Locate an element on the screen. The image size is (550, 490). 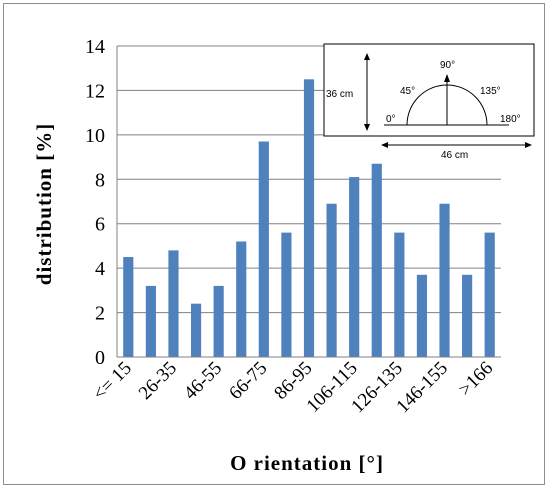
y-tick-label: 8 is located at coordinates (100, 180).